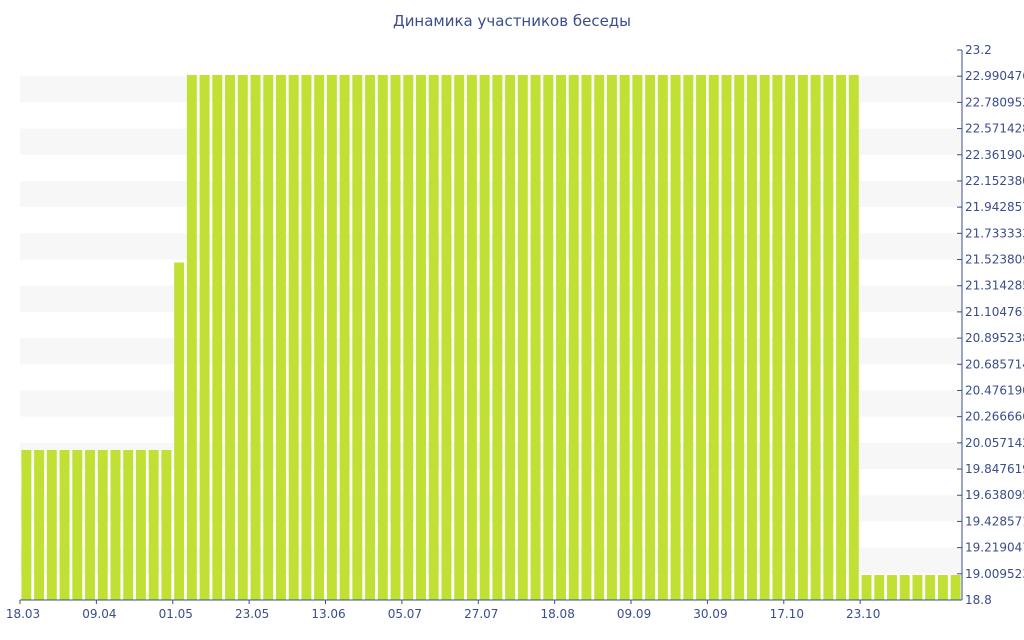 Image resolution: width=1024 pixels, height=640 pixels. Describe the element at coordinates (994, 364) in the screenshot. I see `y-tick-label: 20.685714` at that location.